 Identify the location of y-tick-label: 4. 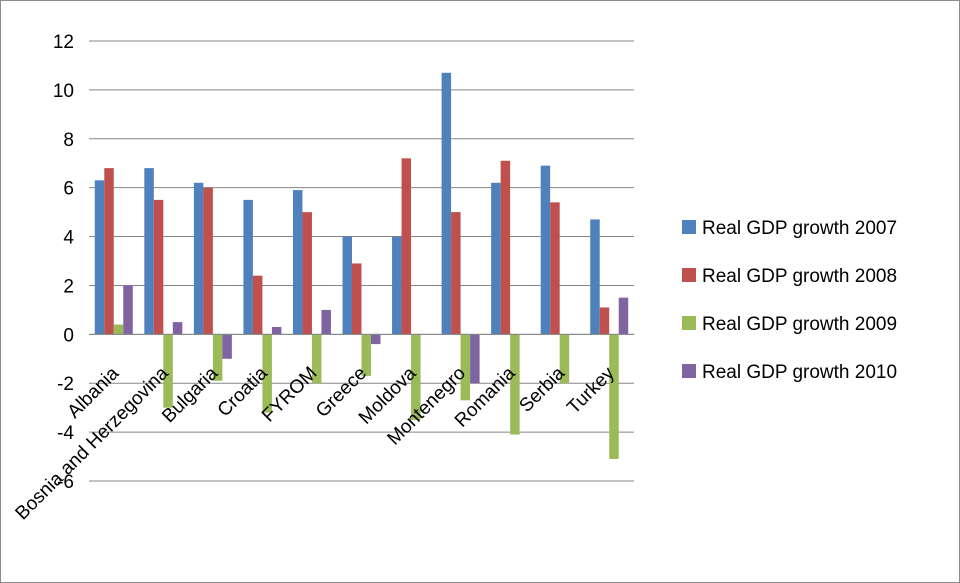
(68, 238).